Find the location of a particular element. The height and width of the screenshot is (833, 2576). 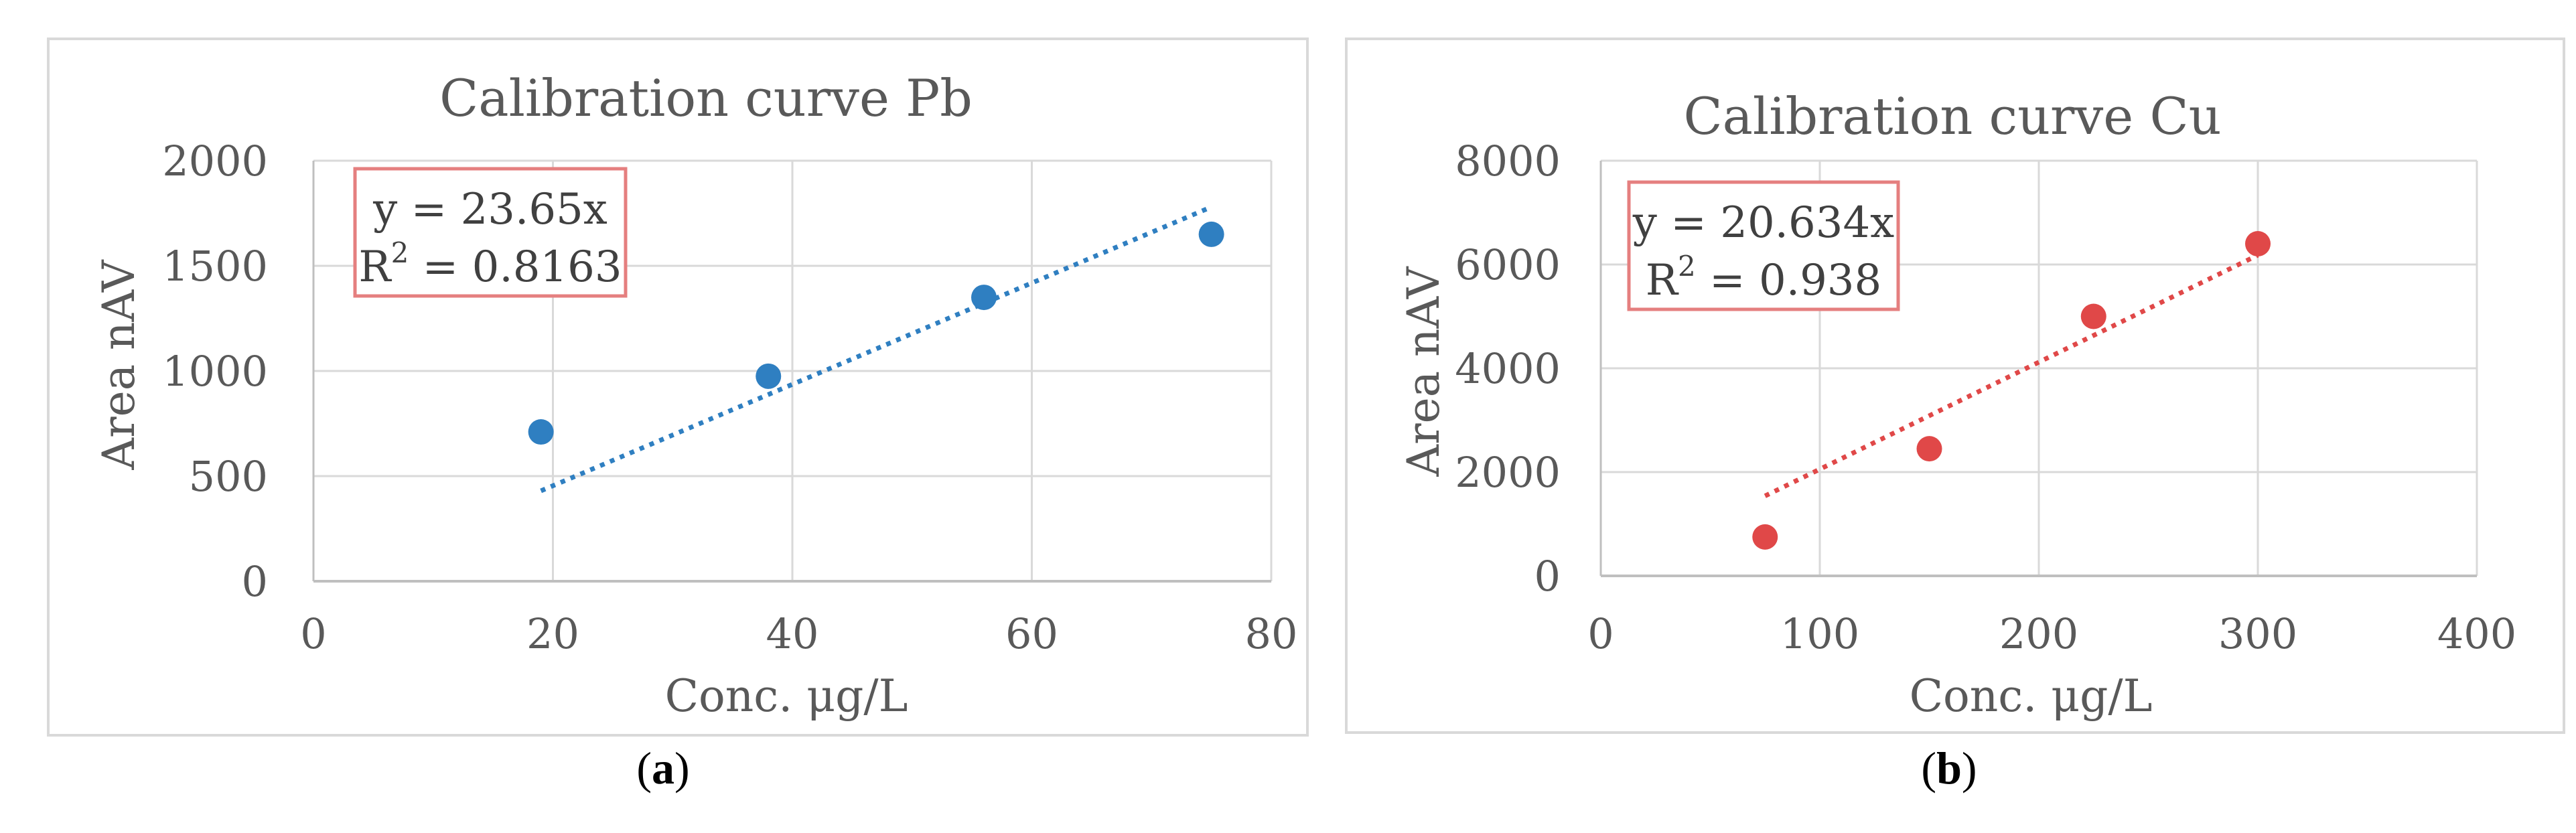

equation-text: y = 20.634x is located at coordinates (1763, 223).